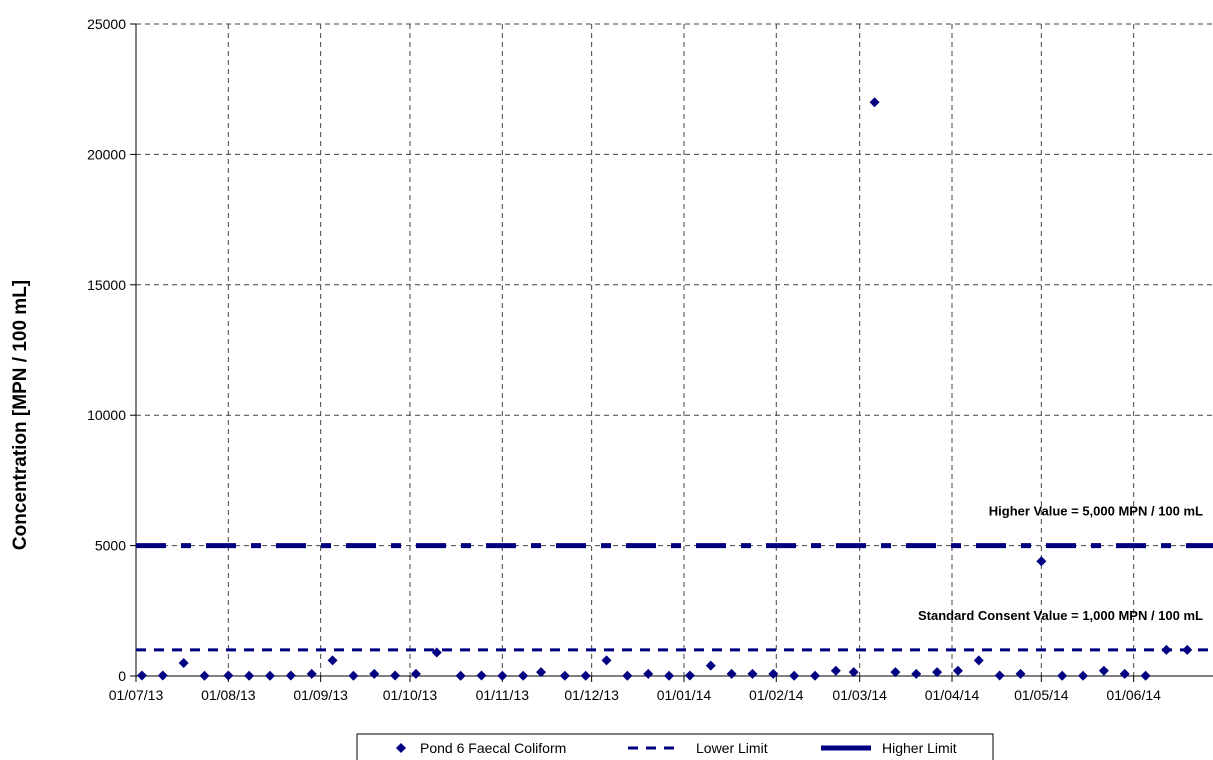  I want to click on y-tick-label: 20000, so click(106, 154).